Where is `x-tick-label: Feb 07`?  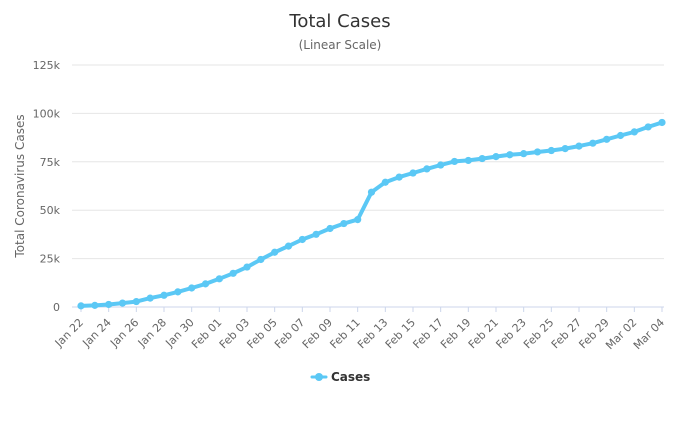
x-tick-label: Feb 07 is located at coordinates (289, 333).